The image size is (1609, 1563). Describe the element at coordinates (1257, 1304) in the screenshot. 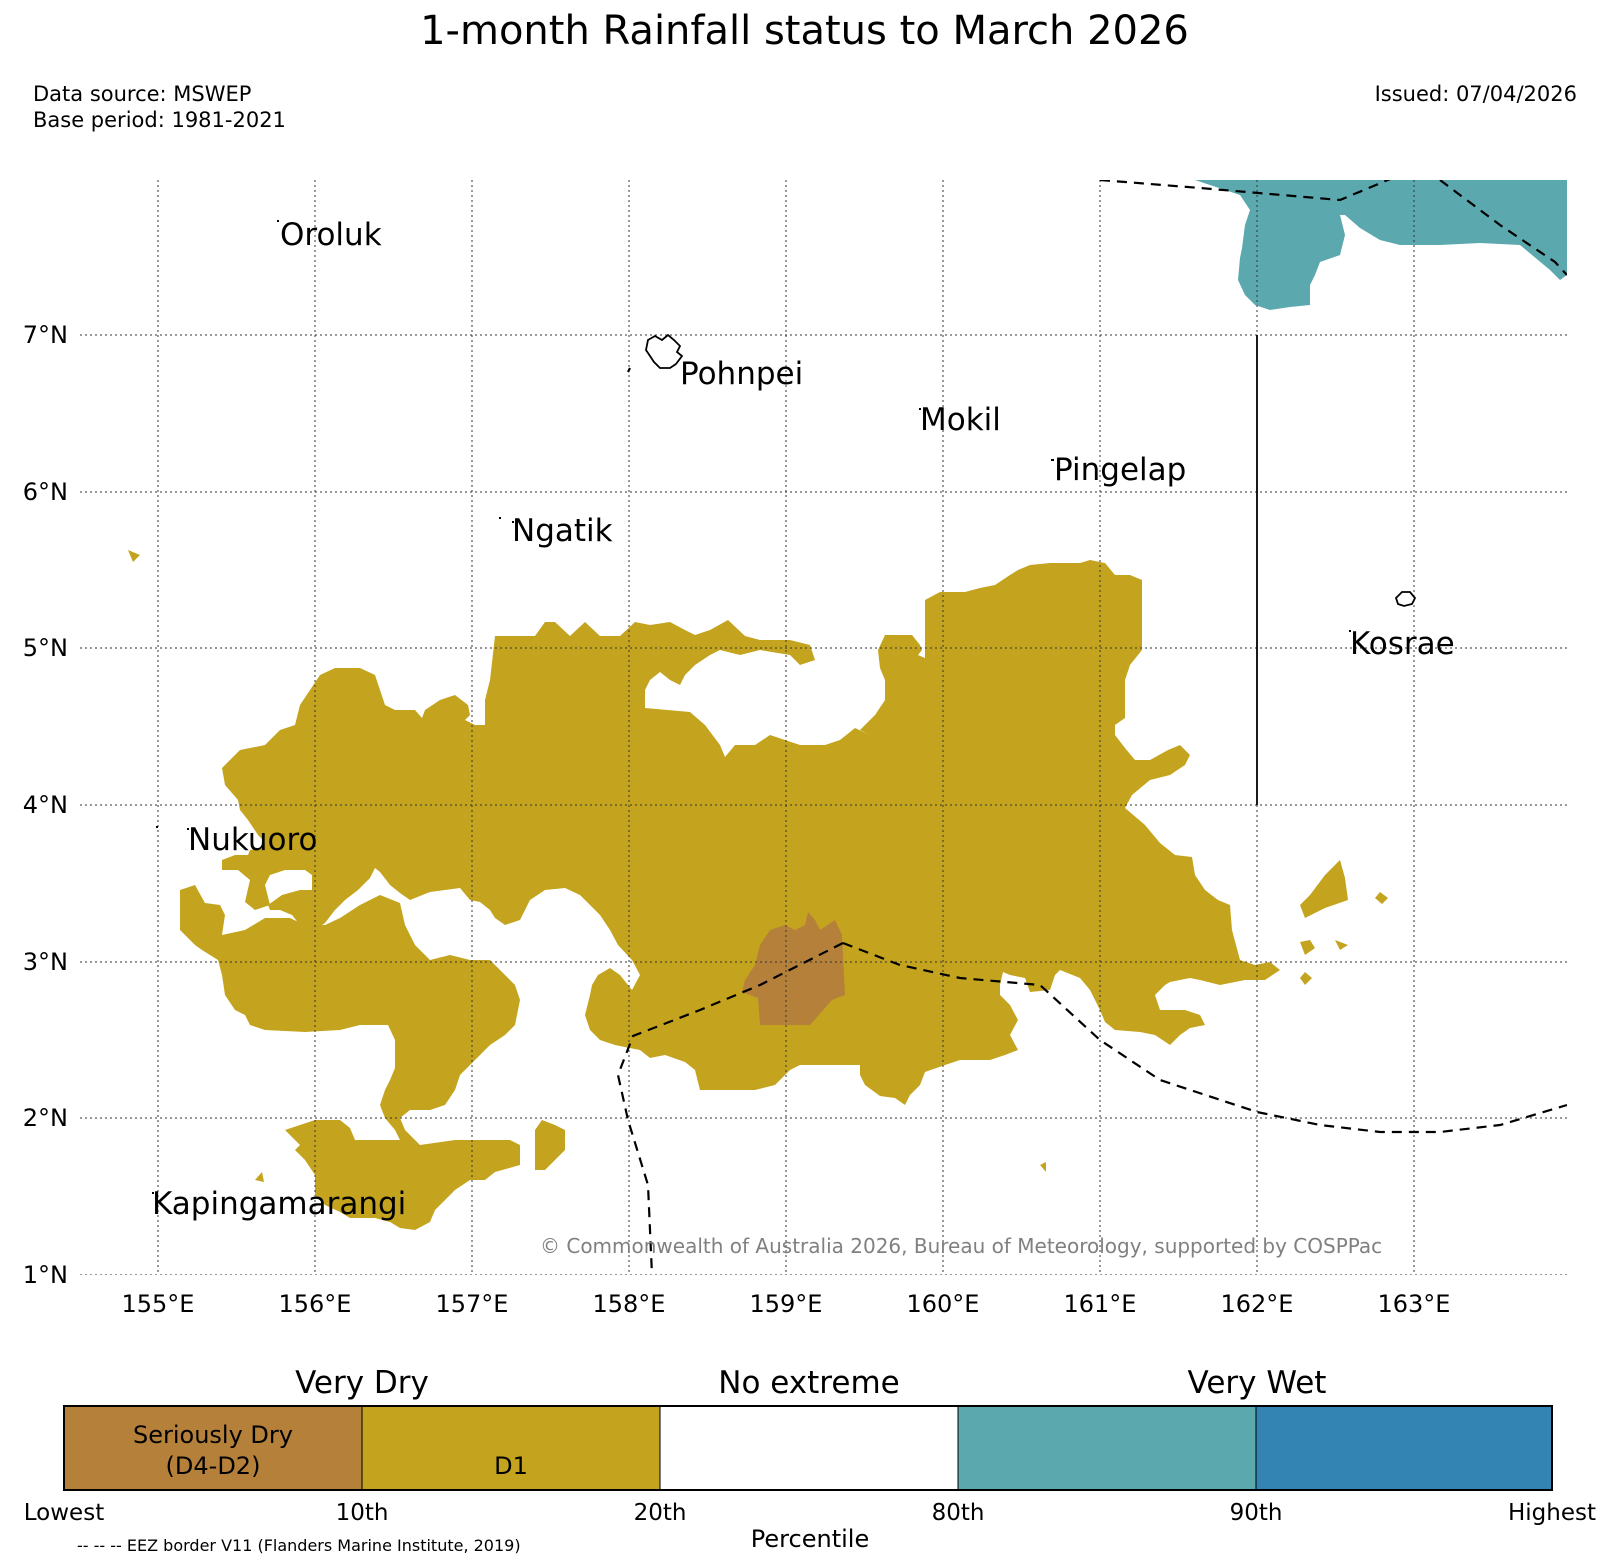

I see `lon-label: 162°E` at that location.